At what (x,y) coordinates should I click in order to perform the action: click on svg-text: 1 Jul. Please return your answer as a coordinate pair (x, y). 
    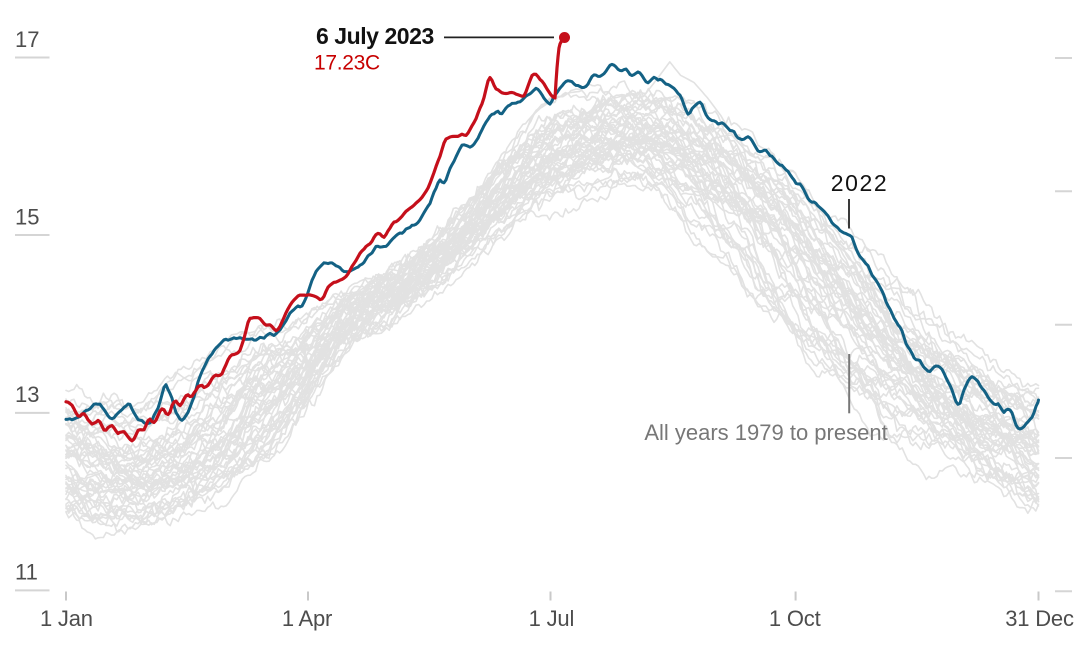
    Looking at the image, I should click on (551, 618).